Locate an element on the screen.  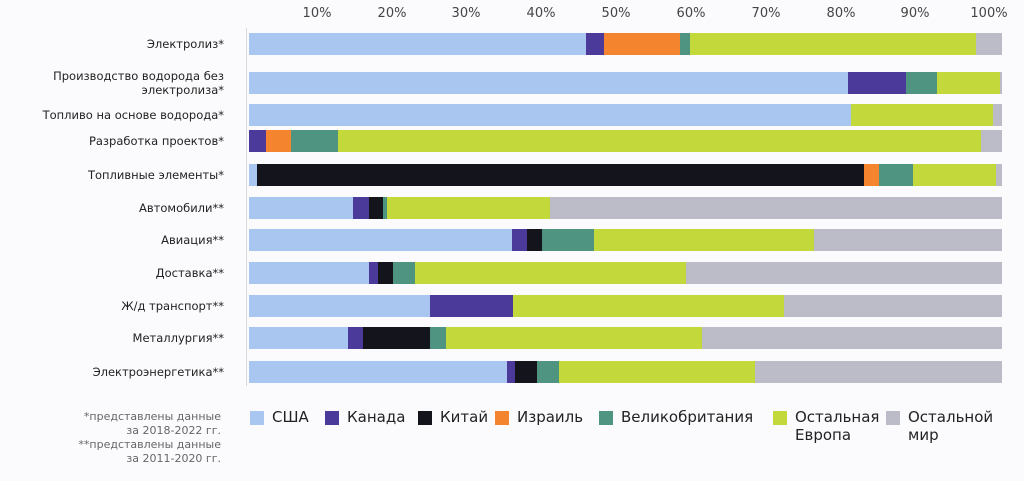
x-axis: 10% 20% 30% 40% 50% 60% 70% 80% 90% 100% is located at coordinates (512, 16).